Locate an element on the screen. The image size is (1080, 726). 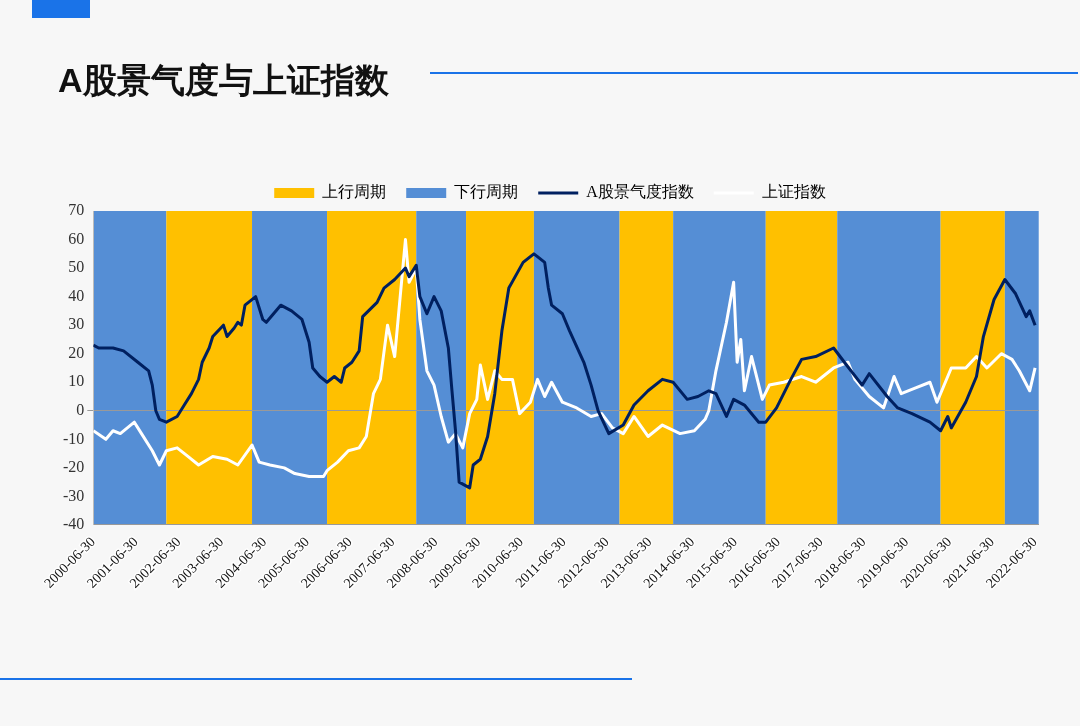
y-tick-label: 30 is located at coordinates (76, 324).